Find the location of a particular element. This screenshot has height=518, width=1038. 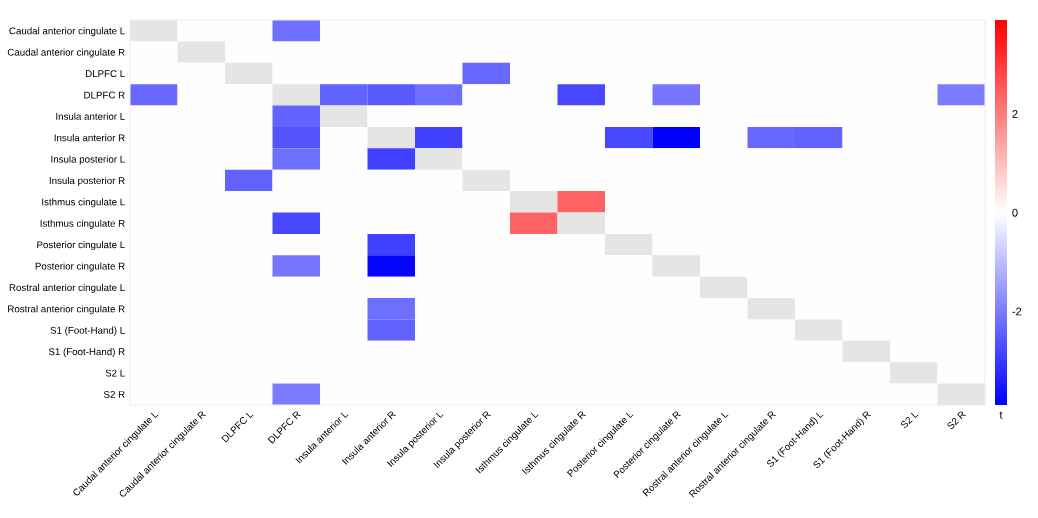

y-tick-label: Insula anterior L is located at coordinates (90, 116).